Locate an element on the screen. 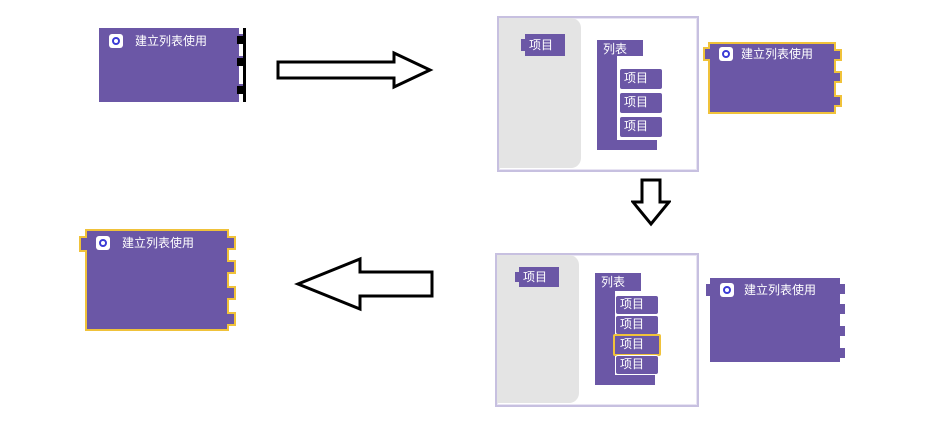 The image size is (948, 427). list-container-block: 列表 项目 项目 项目 is located at coordinates (632, 95).